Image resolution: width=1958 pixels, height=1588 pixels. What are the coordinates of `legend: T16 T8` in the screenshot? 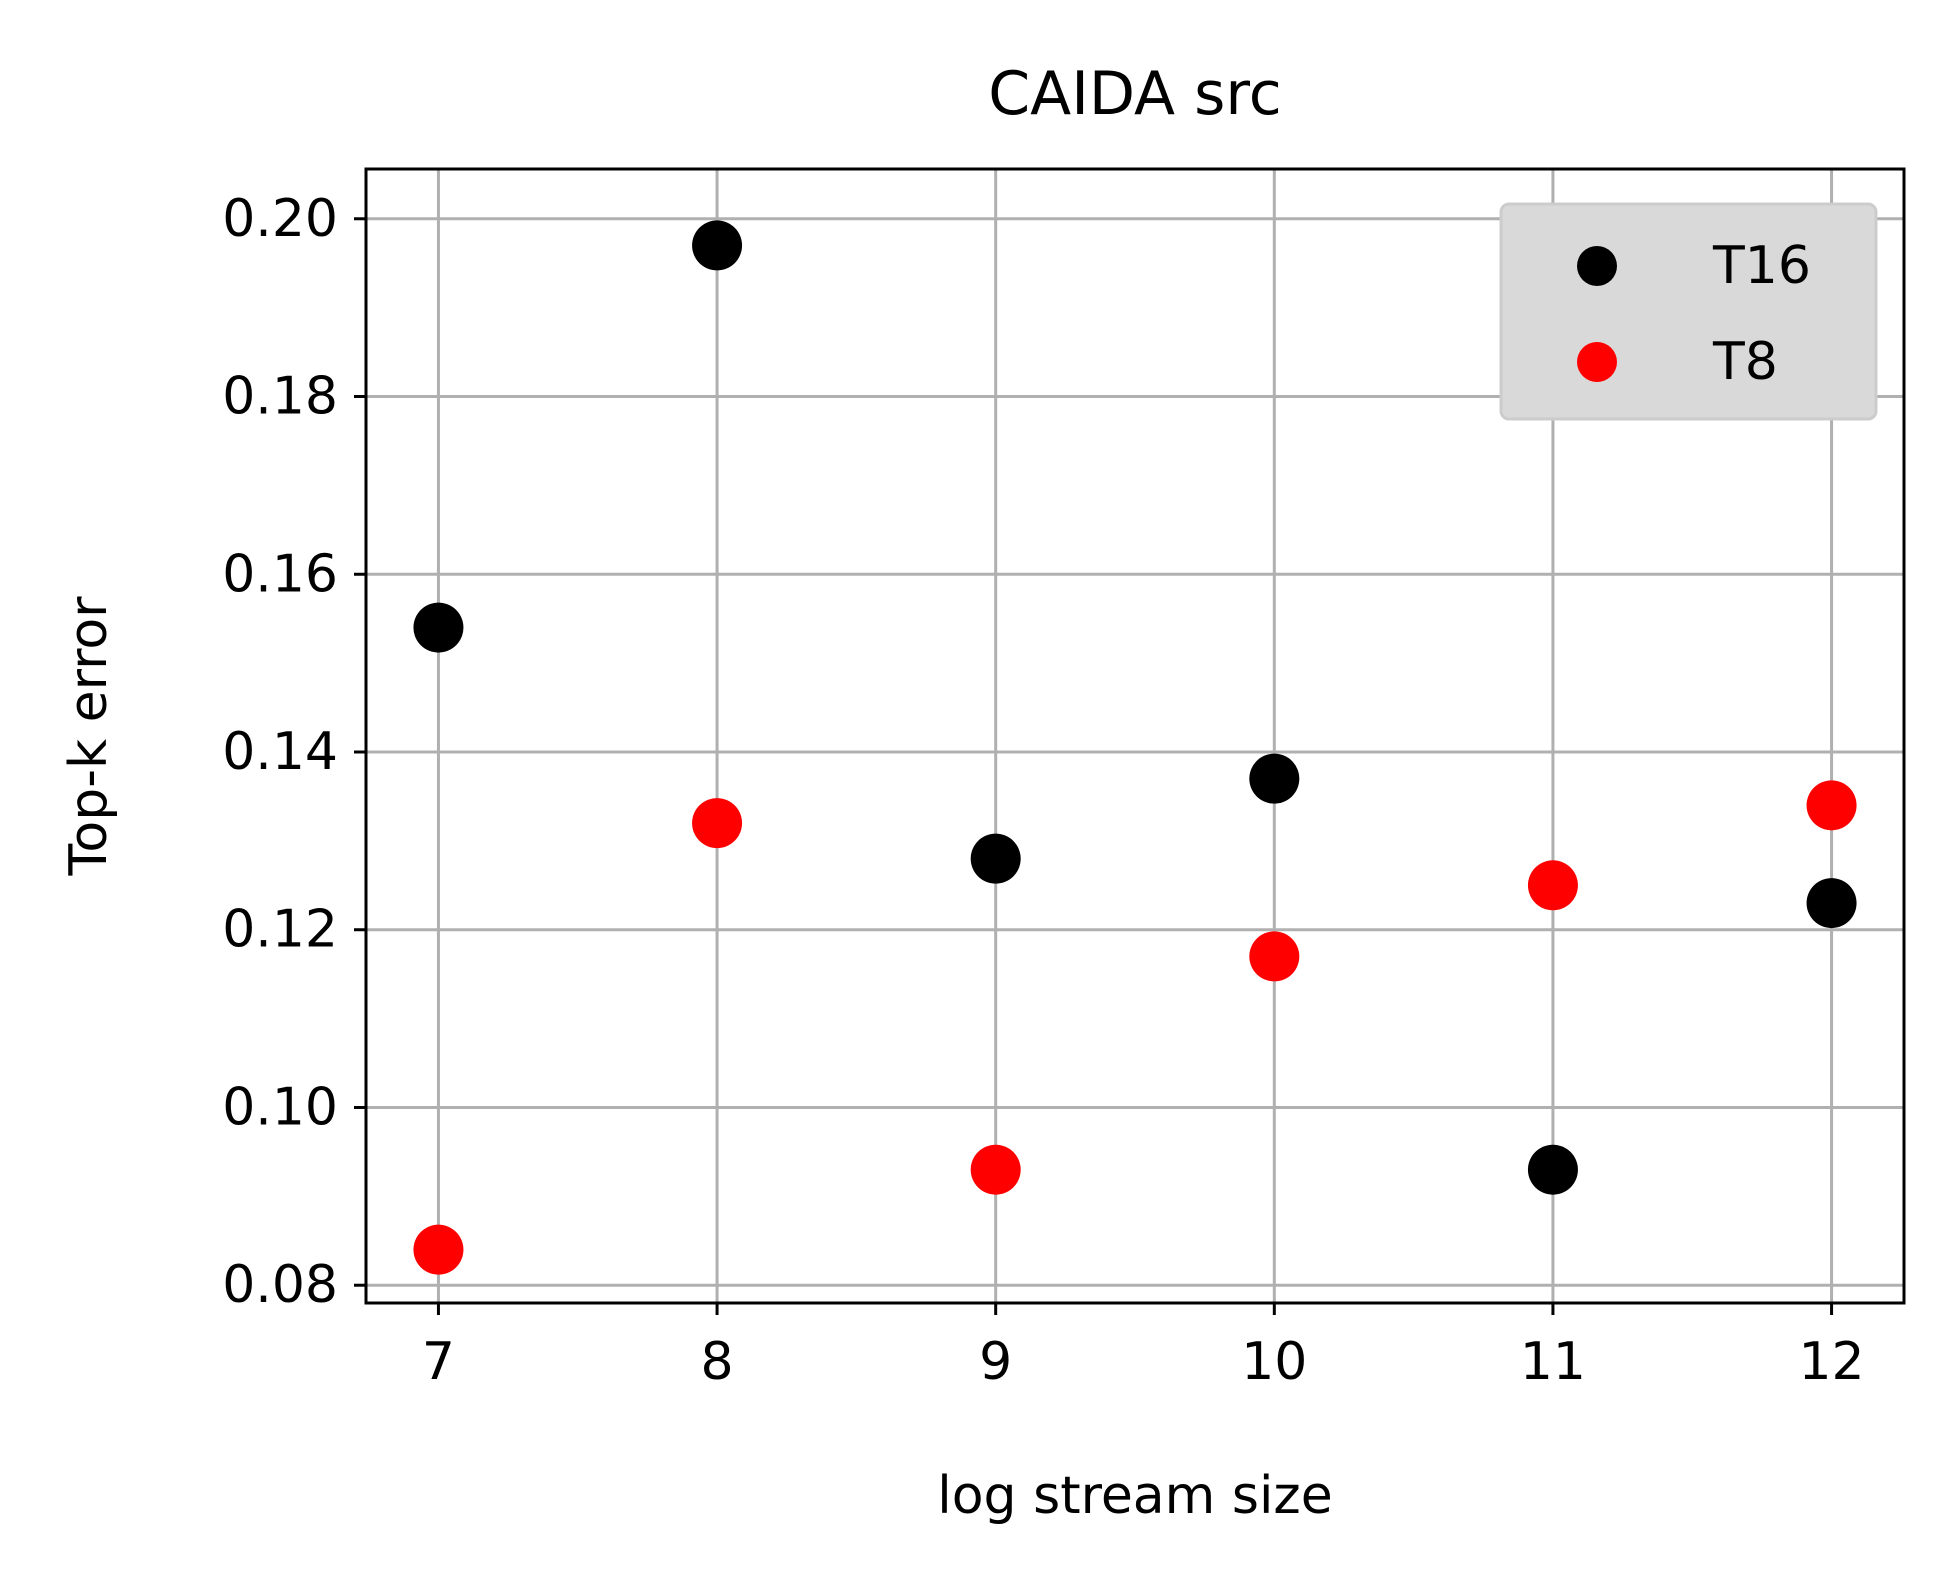 It's located at (1688, 311).